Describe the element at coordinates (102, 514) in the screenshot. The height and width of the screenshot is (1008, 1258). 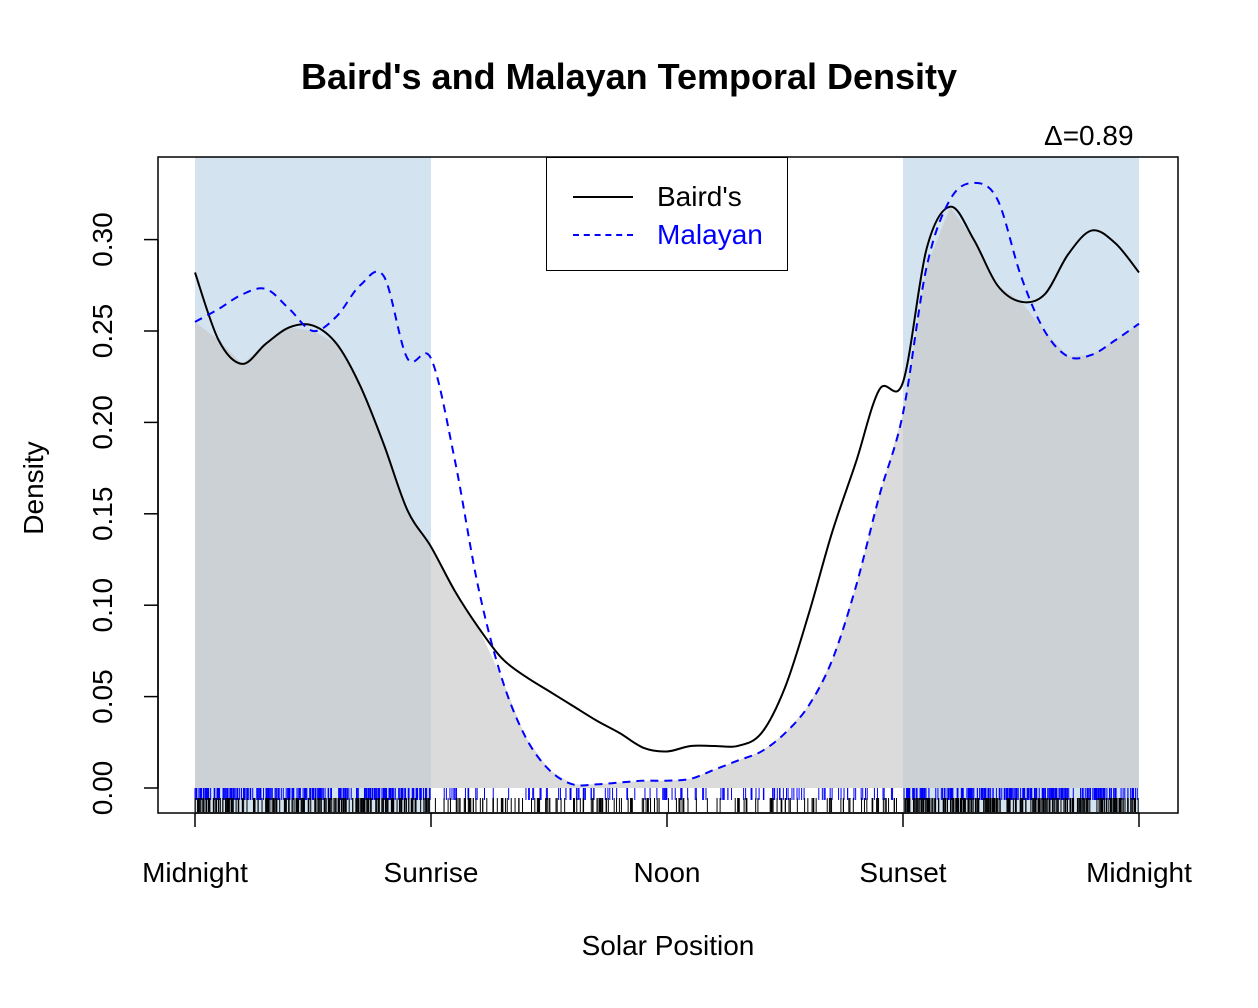
I see `y-tick-label: 0.15` at that location.